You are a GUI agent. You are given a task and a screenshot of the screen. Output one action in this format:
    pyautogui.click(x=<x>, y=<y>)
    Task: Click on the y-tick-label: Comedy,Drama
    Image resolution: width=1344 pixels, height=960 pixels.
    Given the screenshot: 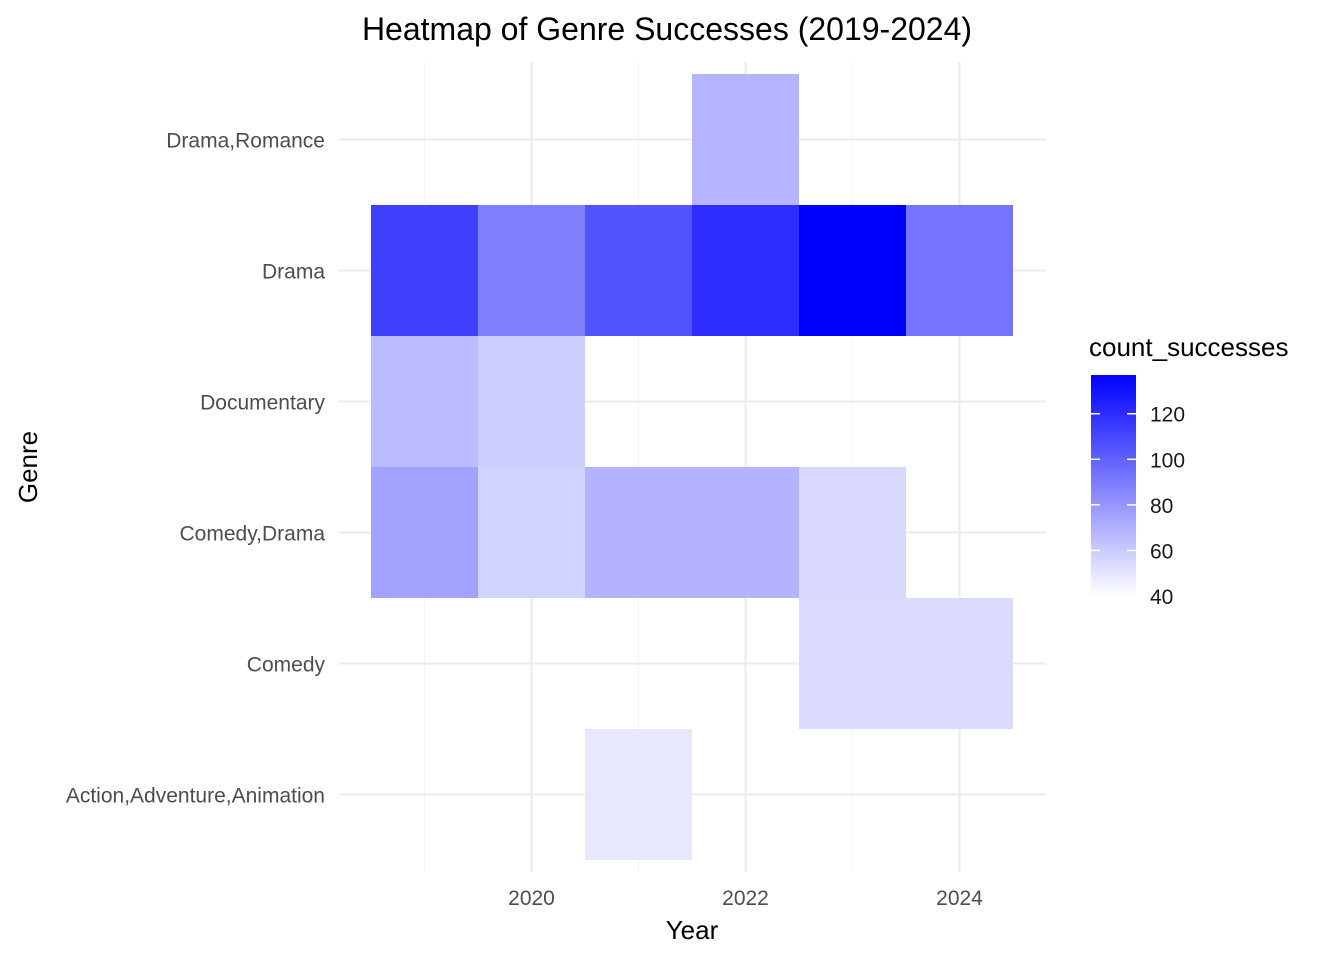 What is the action you would take?
    pyautogui.click(x=253, y=534)
    